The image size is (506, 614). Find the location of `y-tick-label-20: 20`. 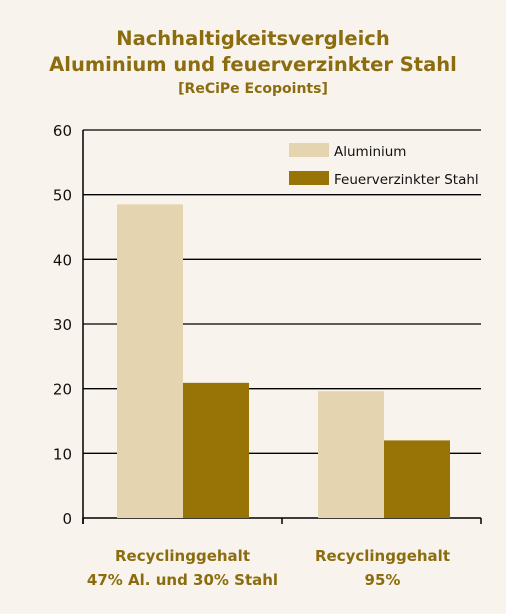

y-tick-label-20: 20 is located at coordinates (62, 390).